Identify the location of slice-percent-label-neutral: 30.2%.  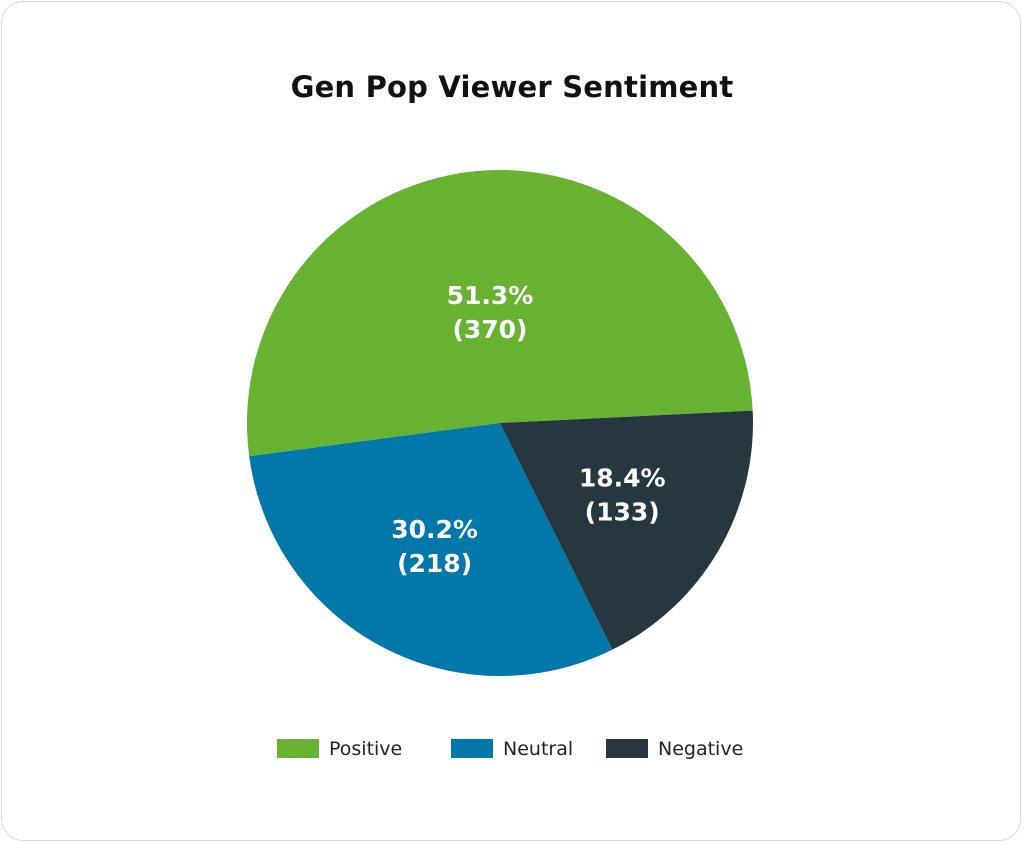
(434, 529).